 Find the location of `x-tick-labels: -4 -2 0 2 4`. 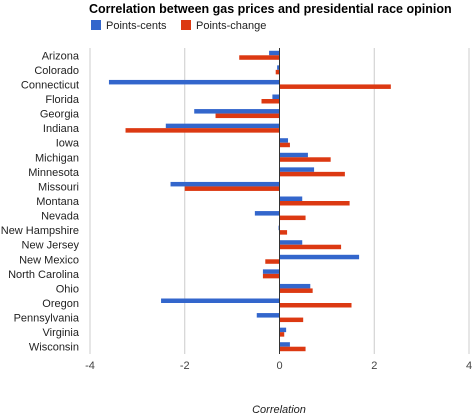

x-tick-labels: -4 -2 0 2 4 is located at coordinates (278, 366).